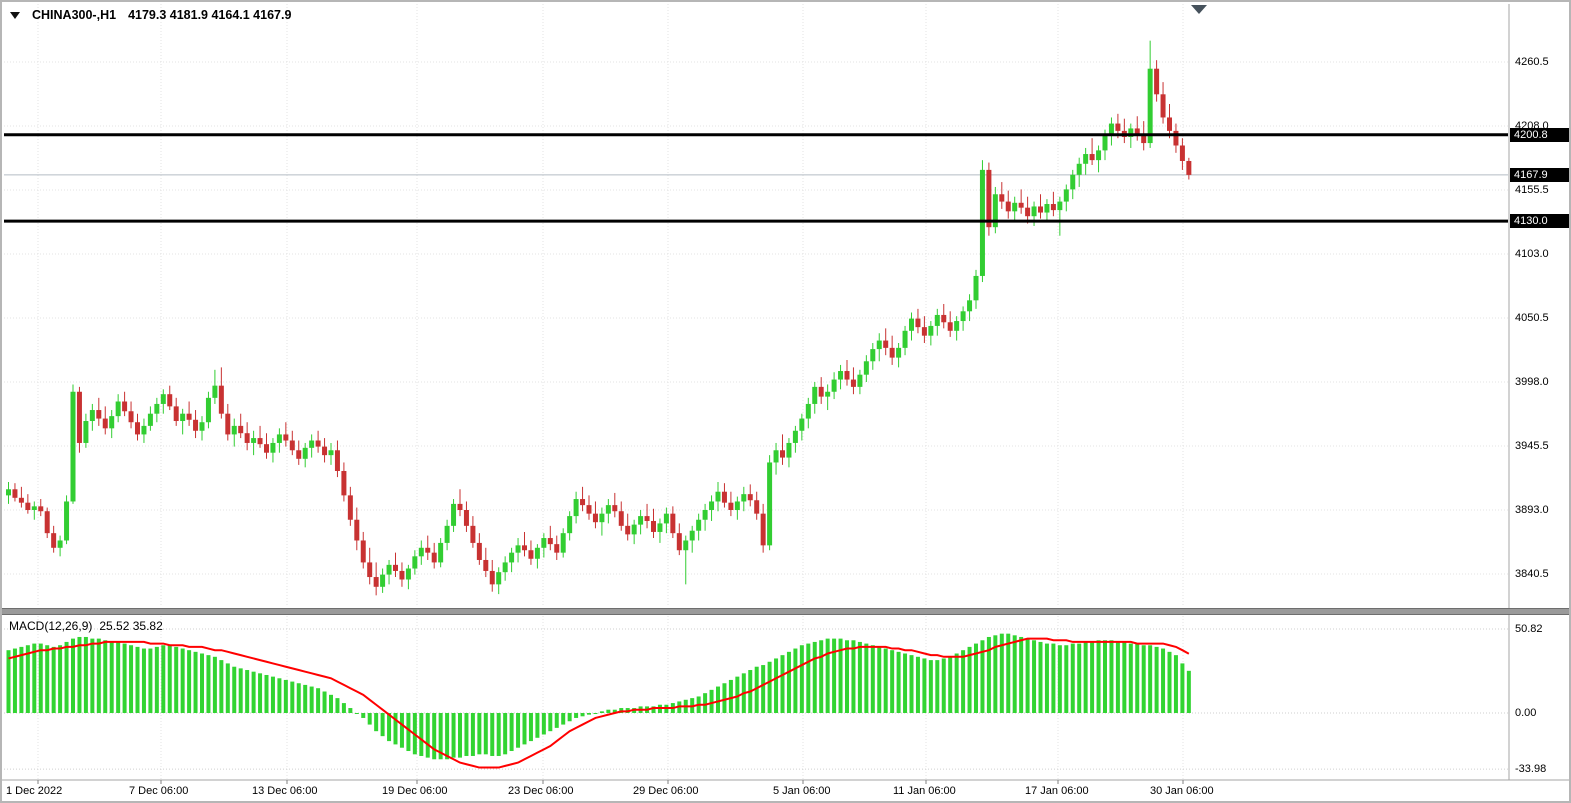 The height and width of the screenshot is (803, 1571). Describe the element at coordinates (1539, 174) in the screenshot. I see `price-tag: 4167.9` at that location.